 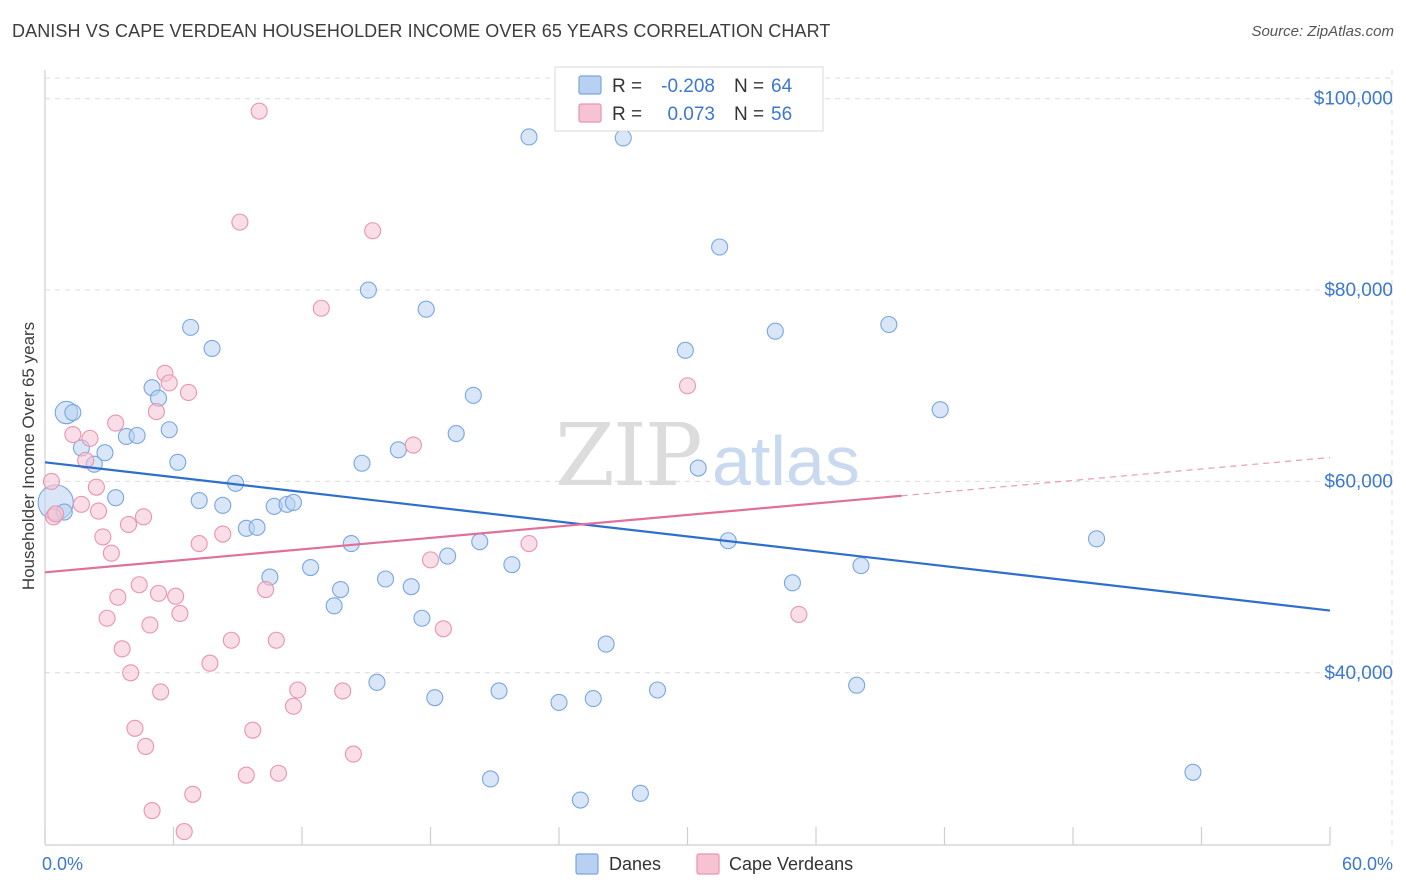 What do you see at coordinates (689, 99) in the screenshot?
I see `stats-legend: R = -0.208 N = 64 R = 0.073 N = 56` at bounding box center [689, 99].